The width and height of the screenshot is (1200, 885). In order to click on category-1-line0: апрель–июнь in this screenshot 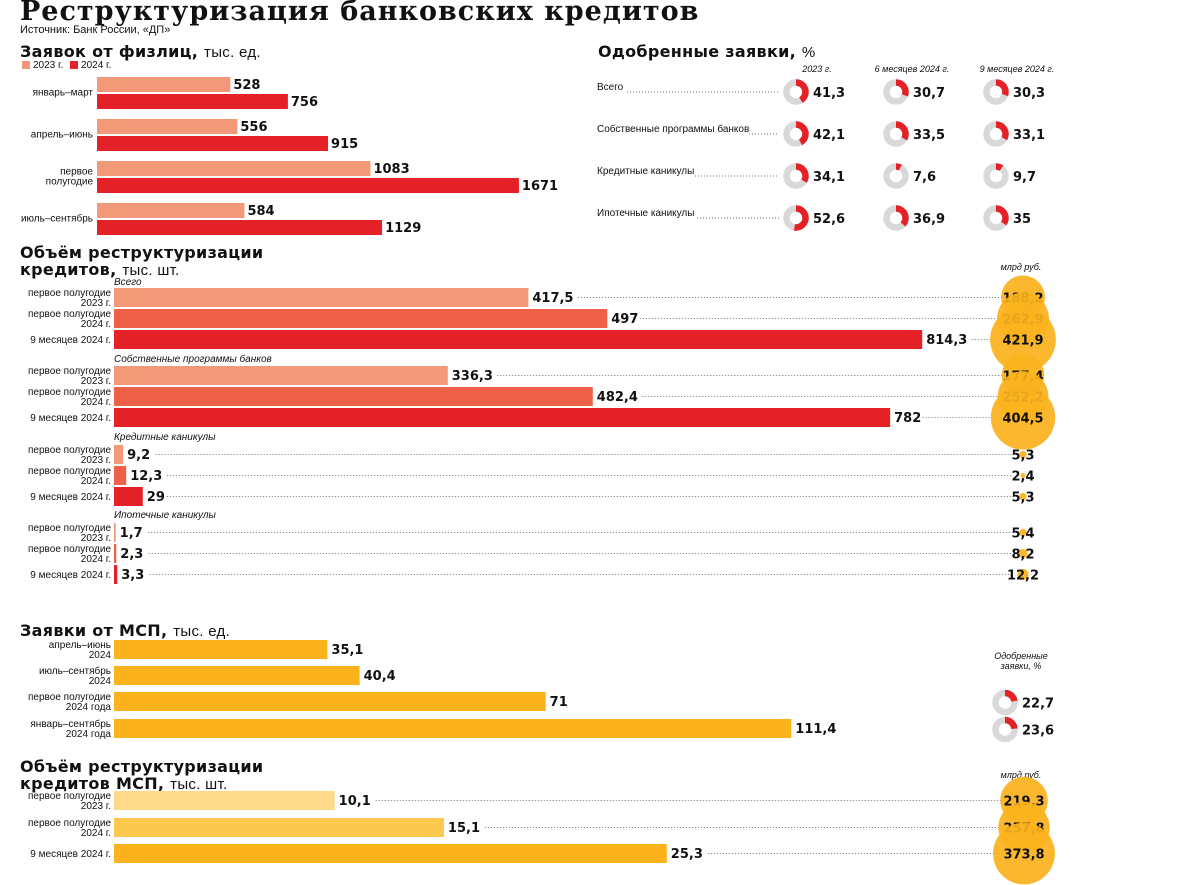, I will do `click(62, 135)`.